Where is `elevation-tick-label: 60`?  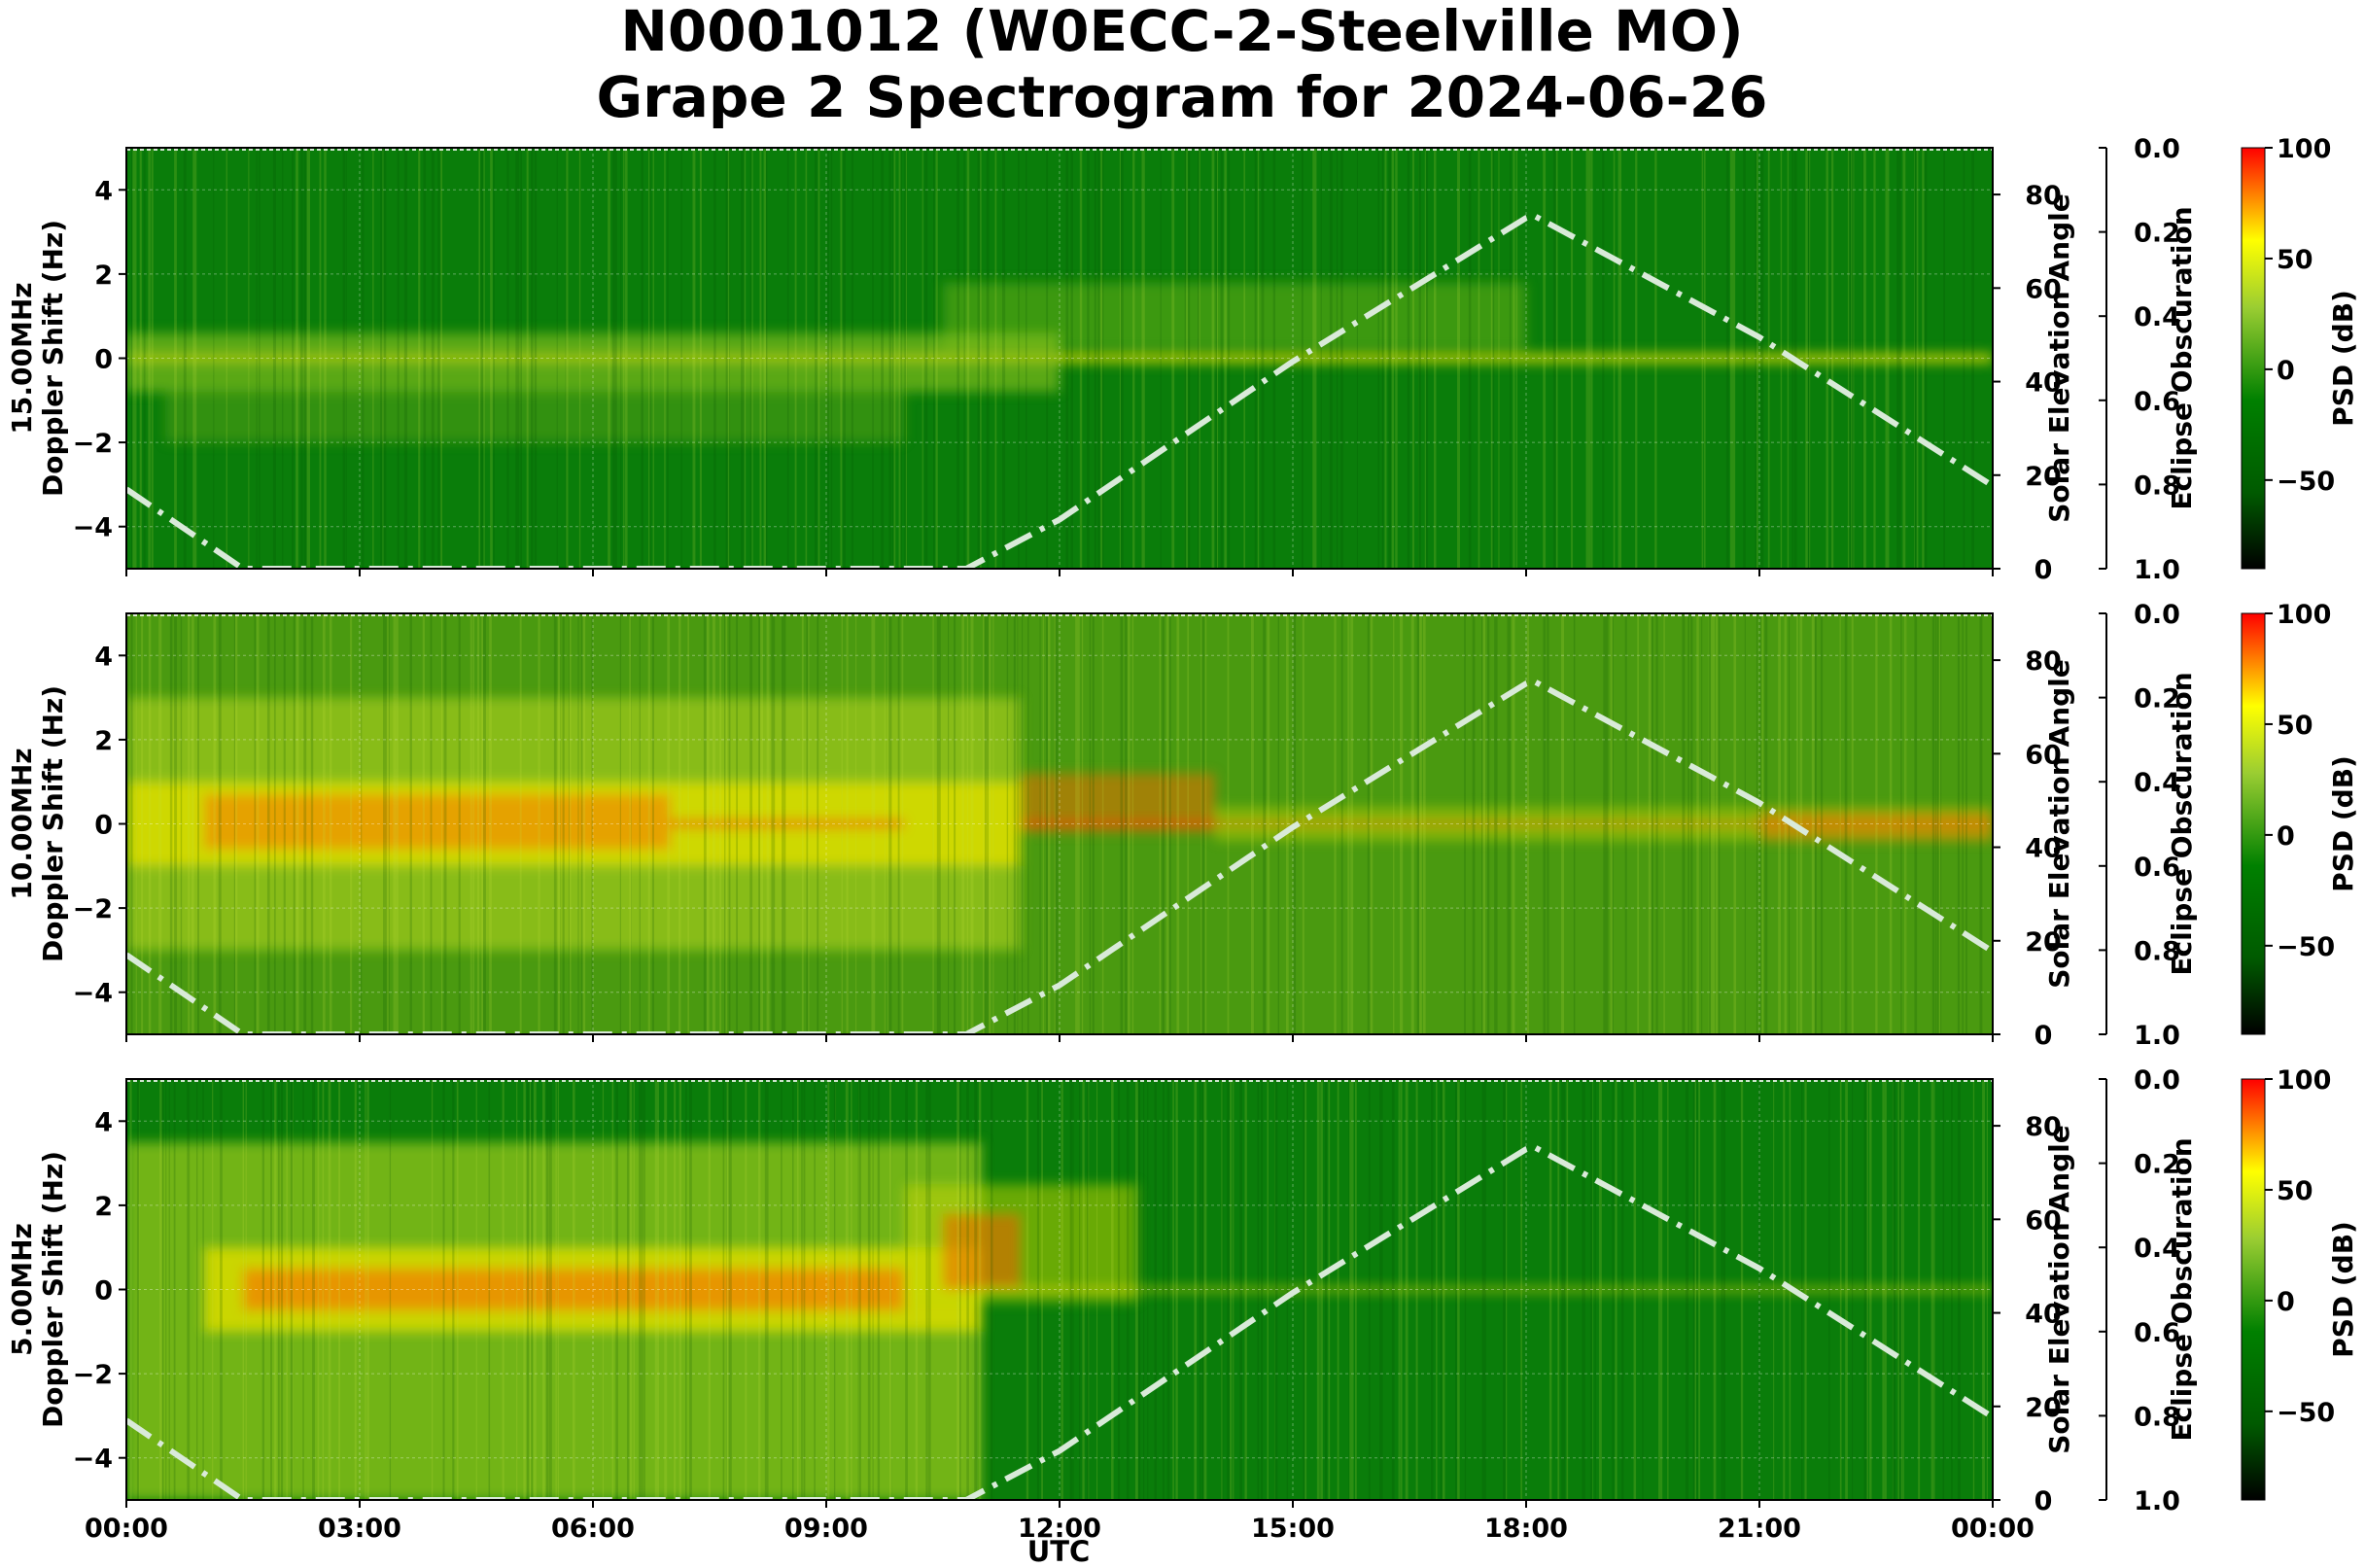 elevation-tick-label: 60 is located at coordinates (2044, 289).